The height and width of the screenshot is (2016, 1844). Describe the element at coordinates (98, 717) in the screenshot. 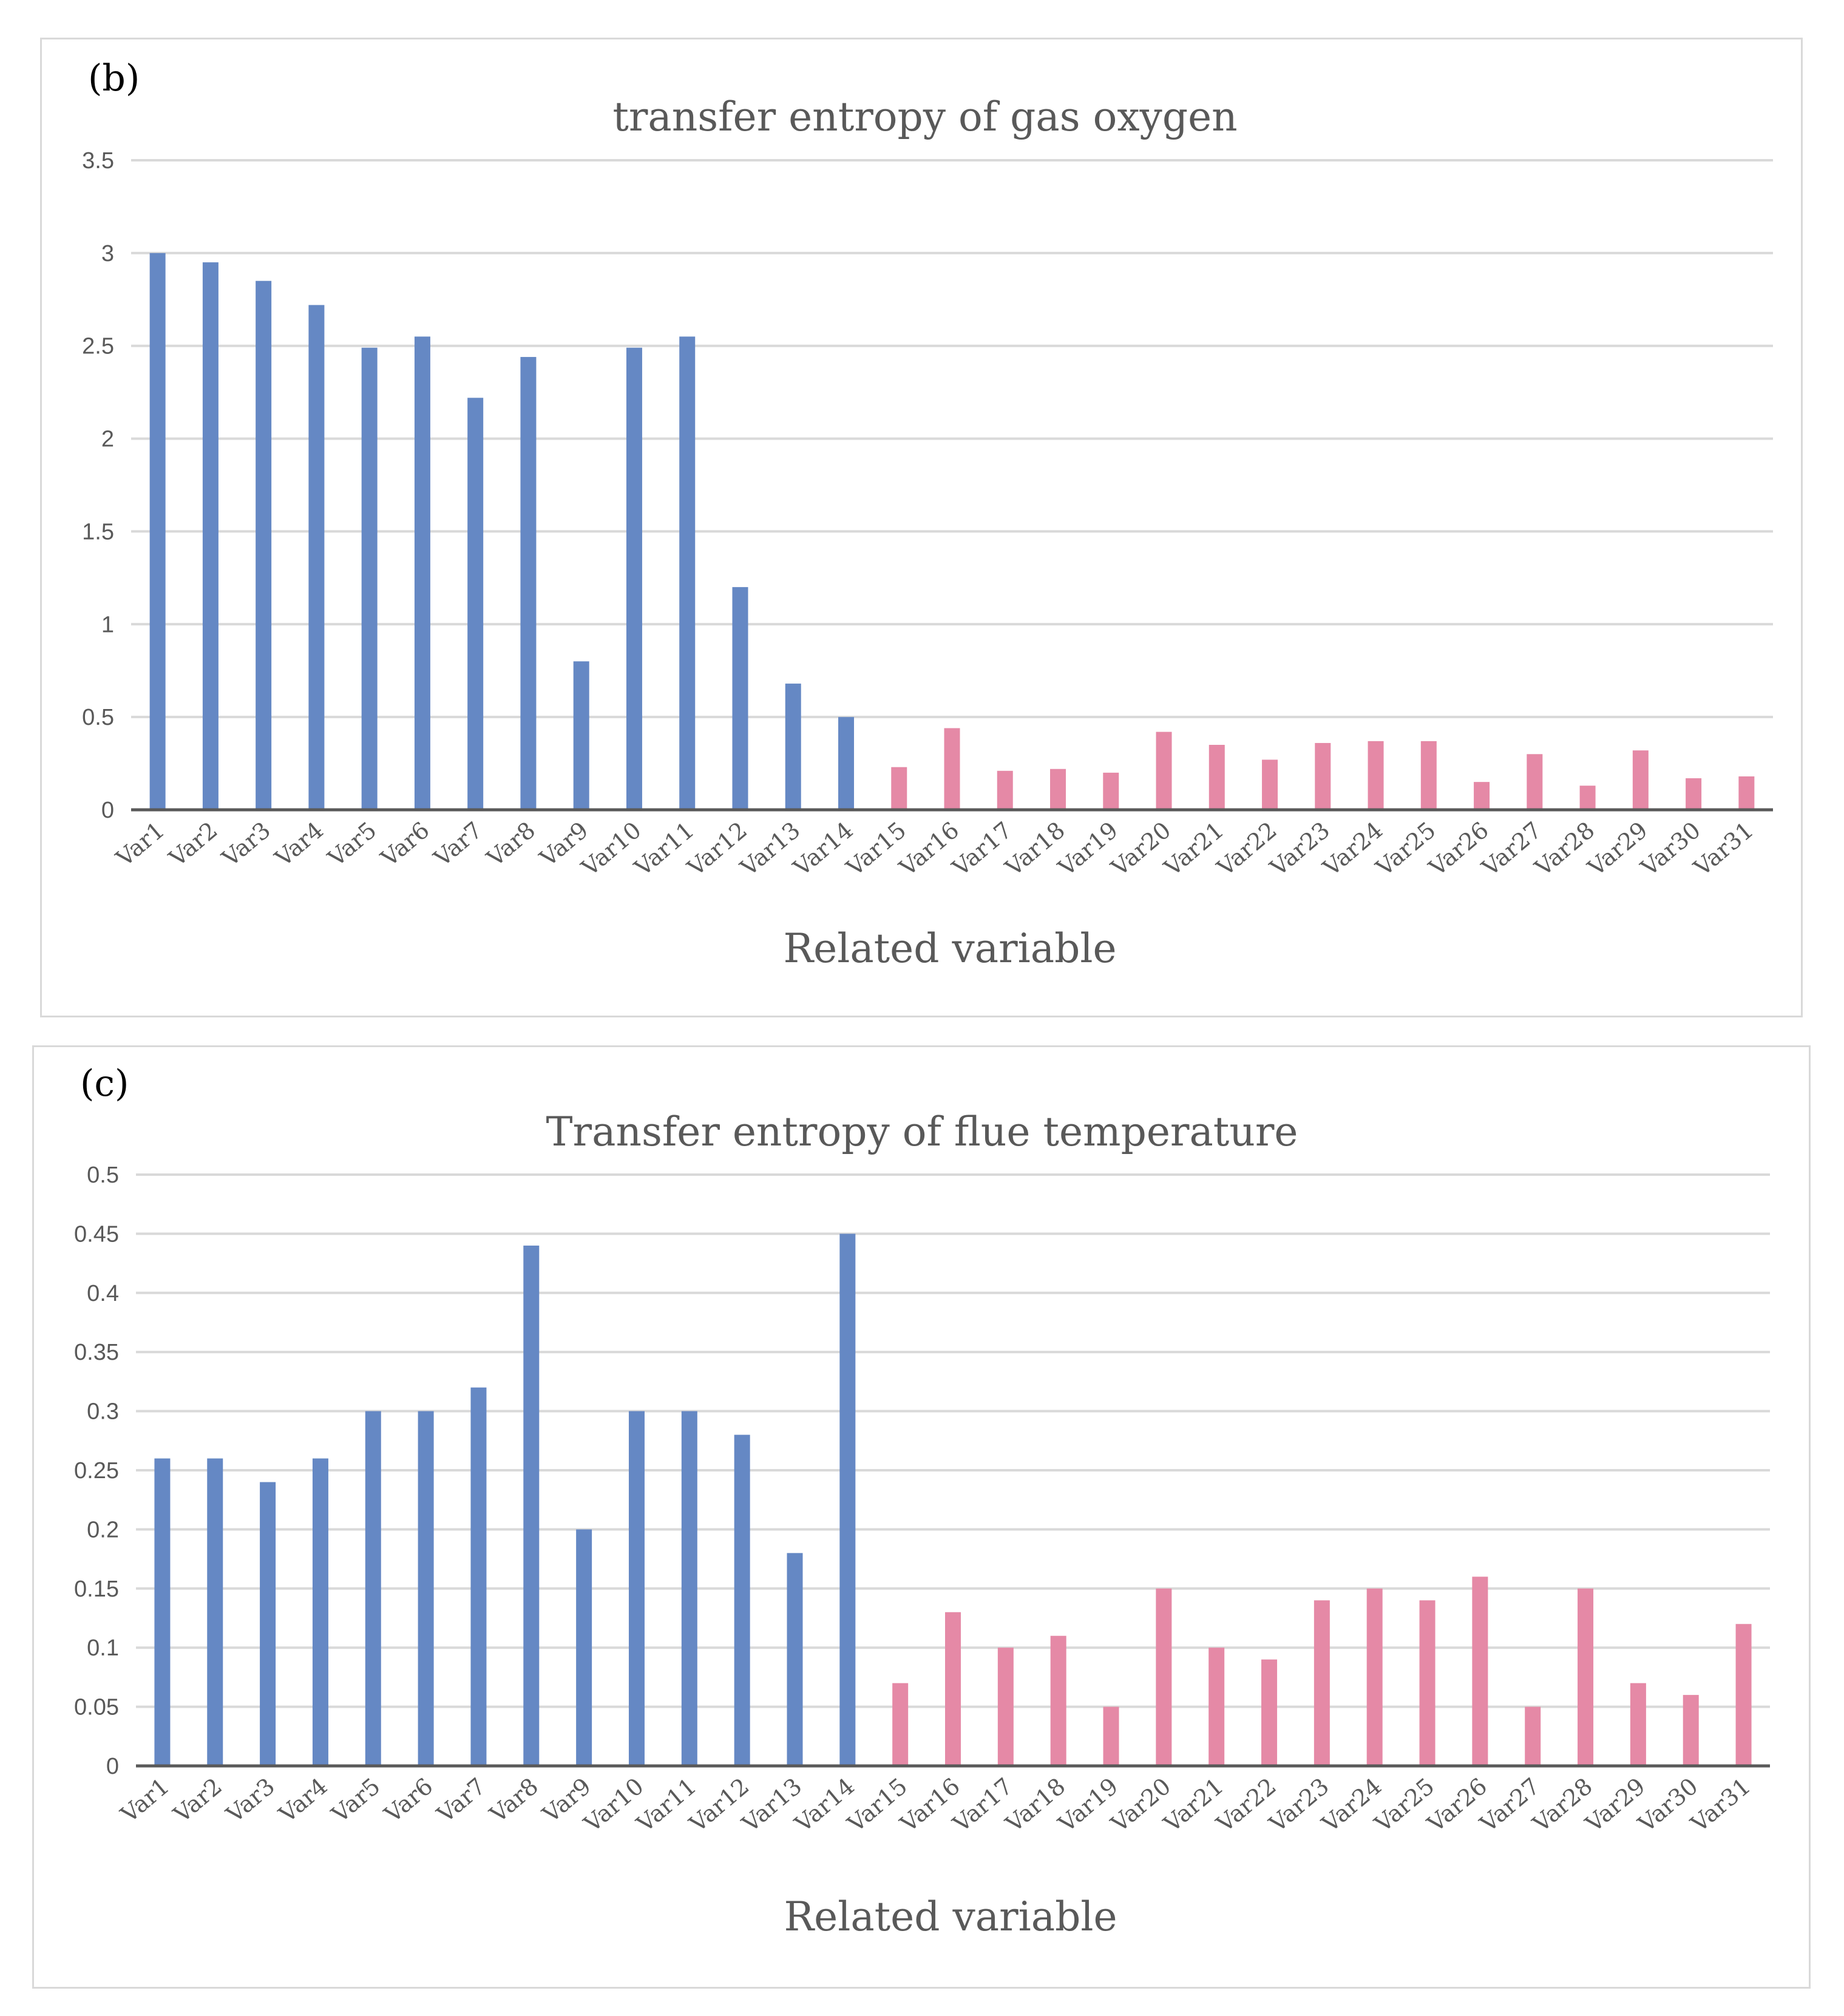

I see `y-tick-label-b: 0.5` at that location.